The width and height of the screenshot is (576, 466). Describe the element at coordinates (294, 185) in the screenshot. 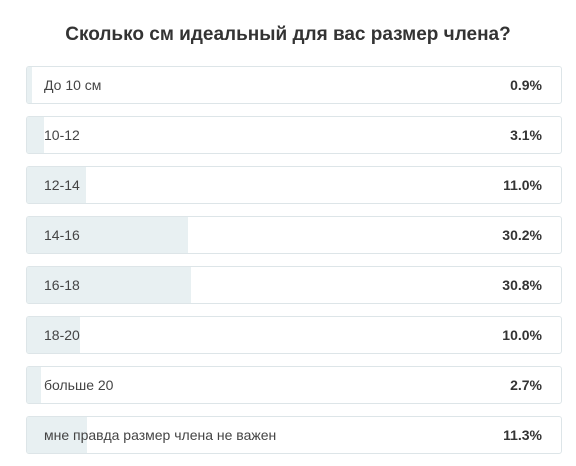

I see `poll-option-2: 12-14 11.0%` at that location.